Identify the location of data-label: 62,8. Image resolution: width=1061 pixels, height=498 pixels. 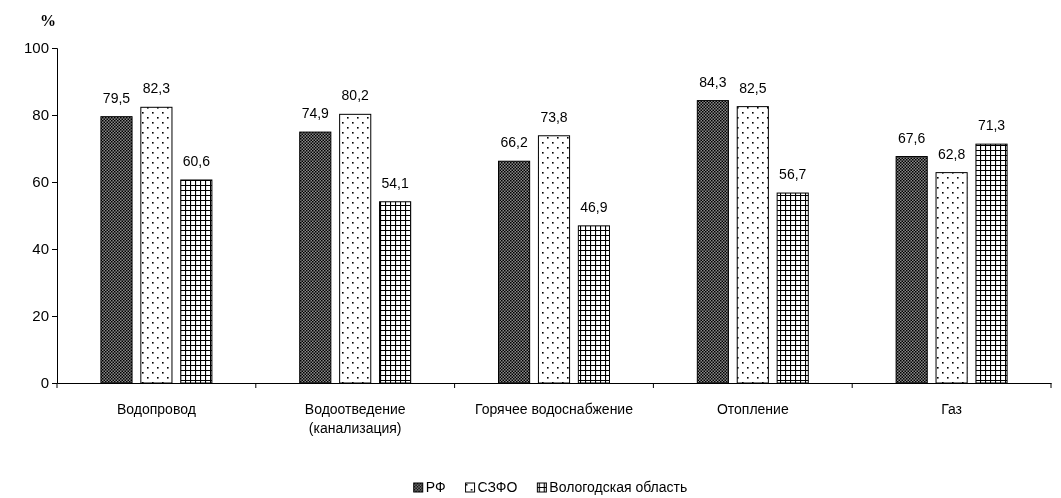
(951, 153).